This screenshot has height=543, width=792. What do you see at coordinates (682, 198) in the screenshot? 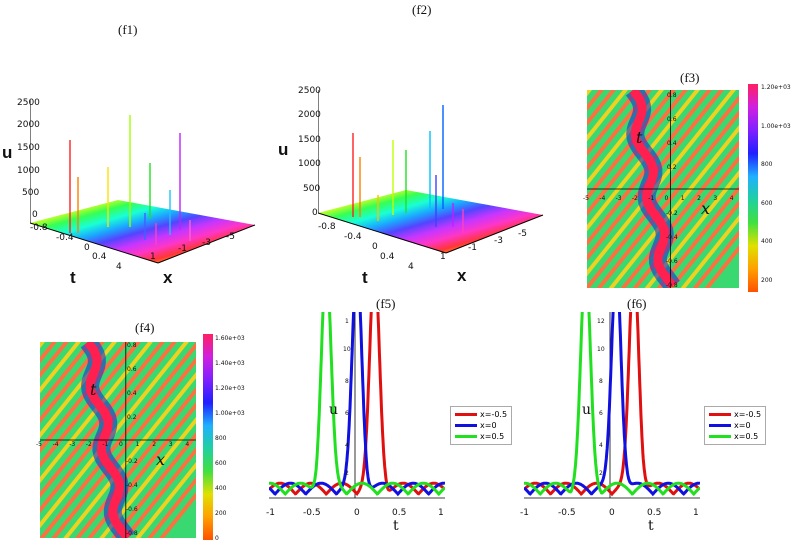
I see `xtick-f3: 1` at bounding box center [682, 198].